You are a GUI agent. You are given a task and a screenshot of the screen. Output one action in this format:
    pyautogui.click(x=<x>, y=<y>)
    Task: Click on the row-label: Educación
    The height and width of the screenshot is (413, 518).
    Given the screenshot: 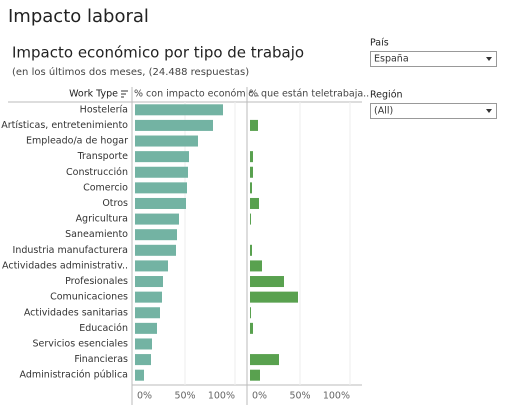 What is the action you would take?
    pyautogui.click(x=103, y=328)
    